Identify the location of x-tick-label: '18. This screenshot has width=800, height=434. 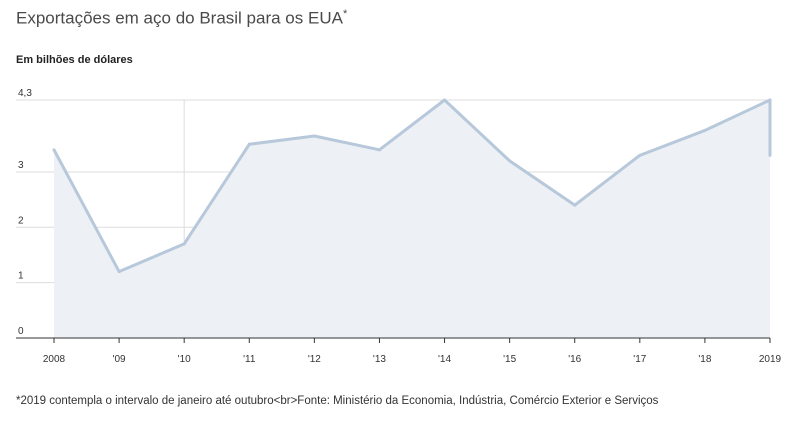
(704, 359).